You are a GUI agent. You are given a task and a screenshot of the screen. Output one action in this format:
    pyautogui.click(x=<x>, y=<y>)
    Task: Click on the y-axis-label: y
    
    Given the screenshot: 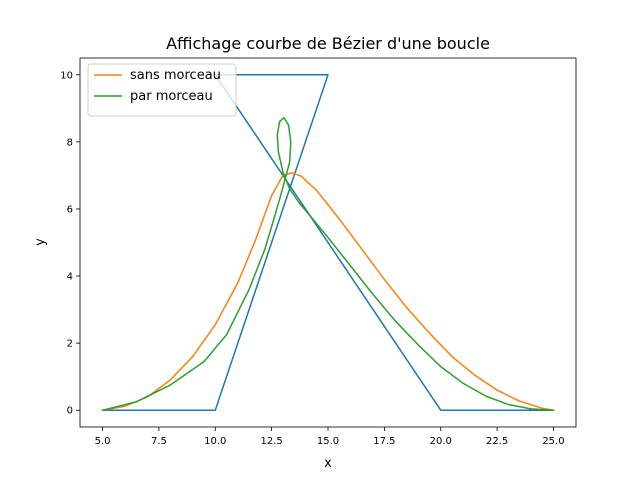 What is the action you would take?
    pyautogui.click(x=40, y=242)
    